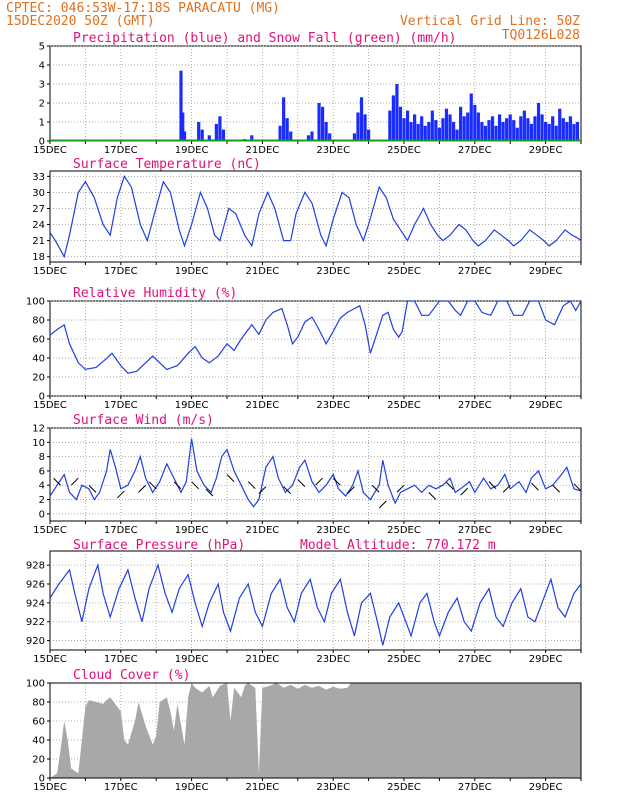  Describe the element at coordinates (42, 123) in the screenshot. I see `y-tick-label: 1` at that location.